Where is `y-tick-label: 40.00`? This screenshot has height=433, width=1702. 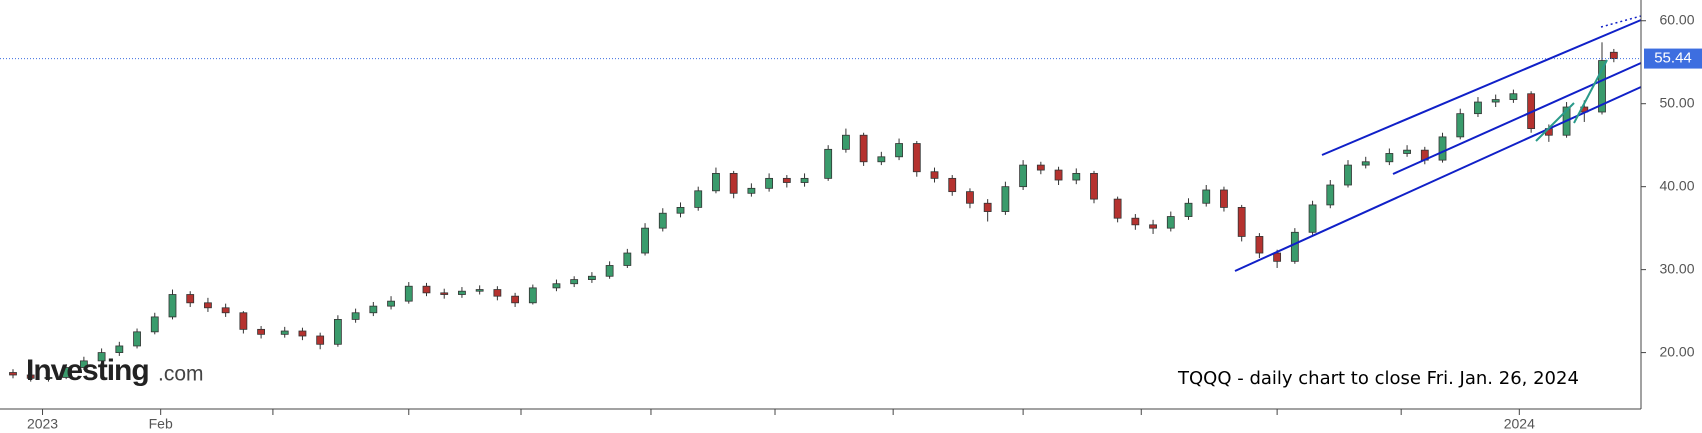
y-tick-label: 40.00 is located at coordinates (1676, 185).